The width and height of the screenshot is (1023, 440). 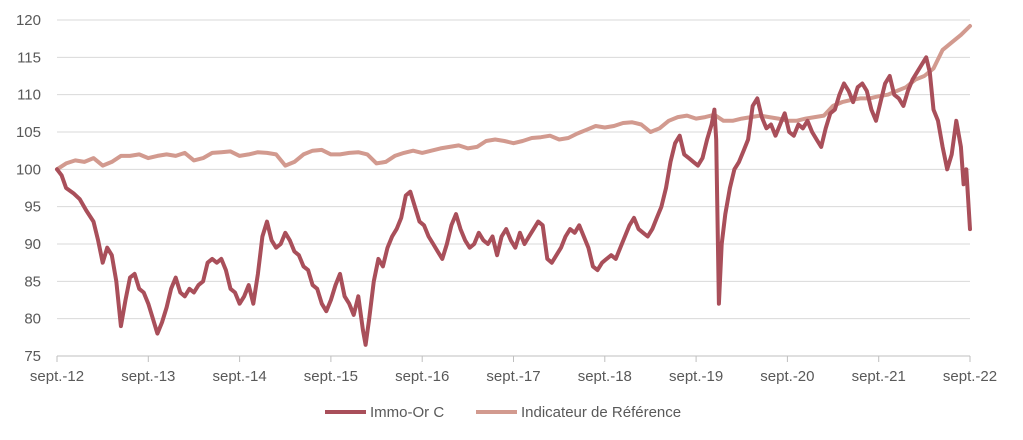 I want to click on x-tick-label: sept.-12, so click(x=57, y=376).